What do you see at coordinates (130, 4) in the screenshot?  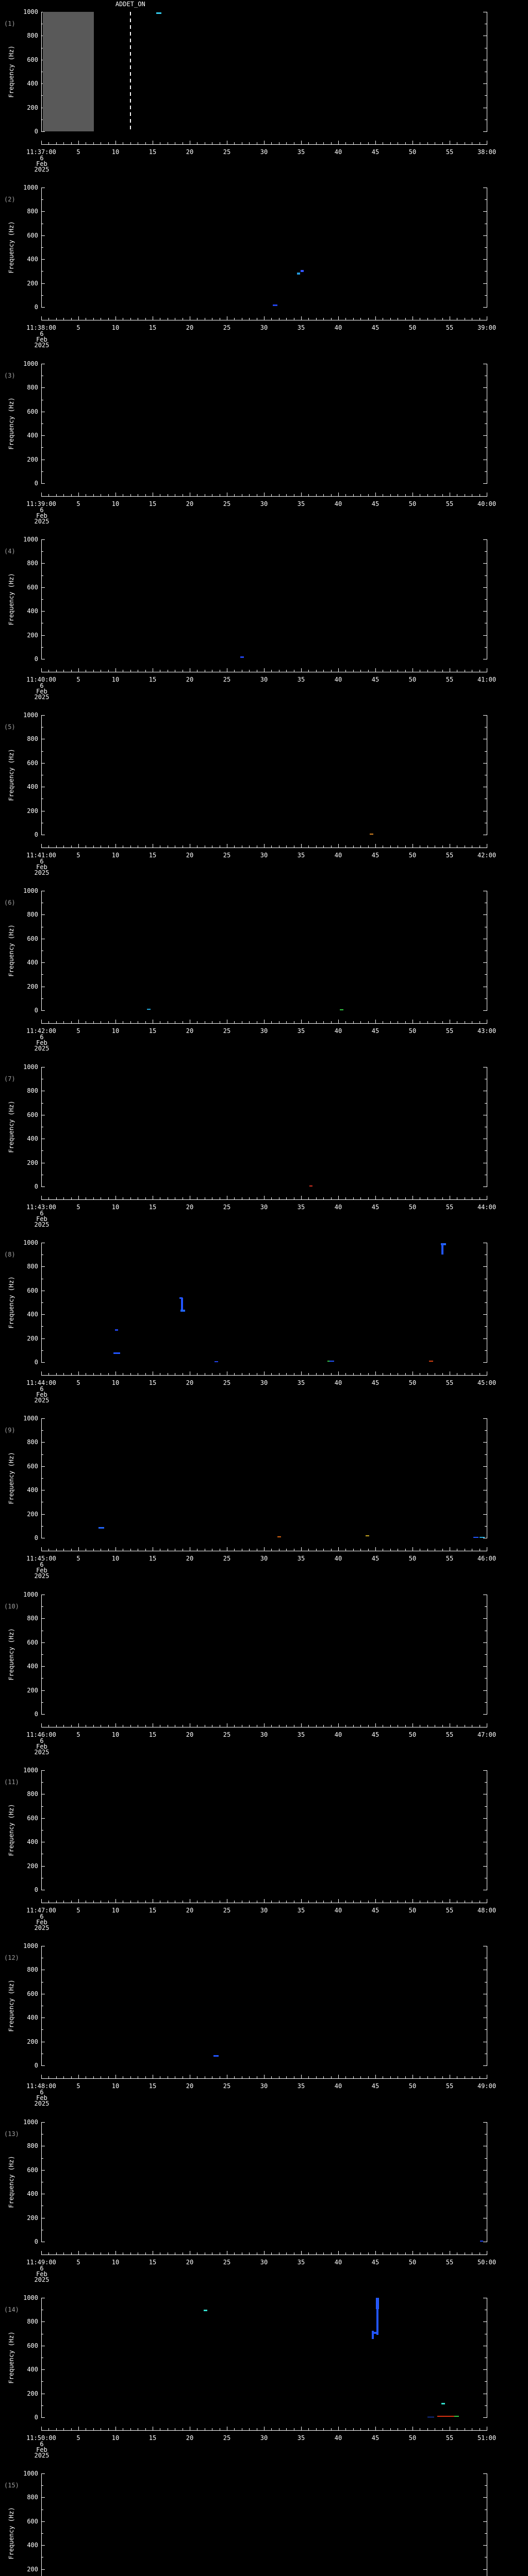 I see `event-label: ADDET_ON` at bounding box center [130, 4].